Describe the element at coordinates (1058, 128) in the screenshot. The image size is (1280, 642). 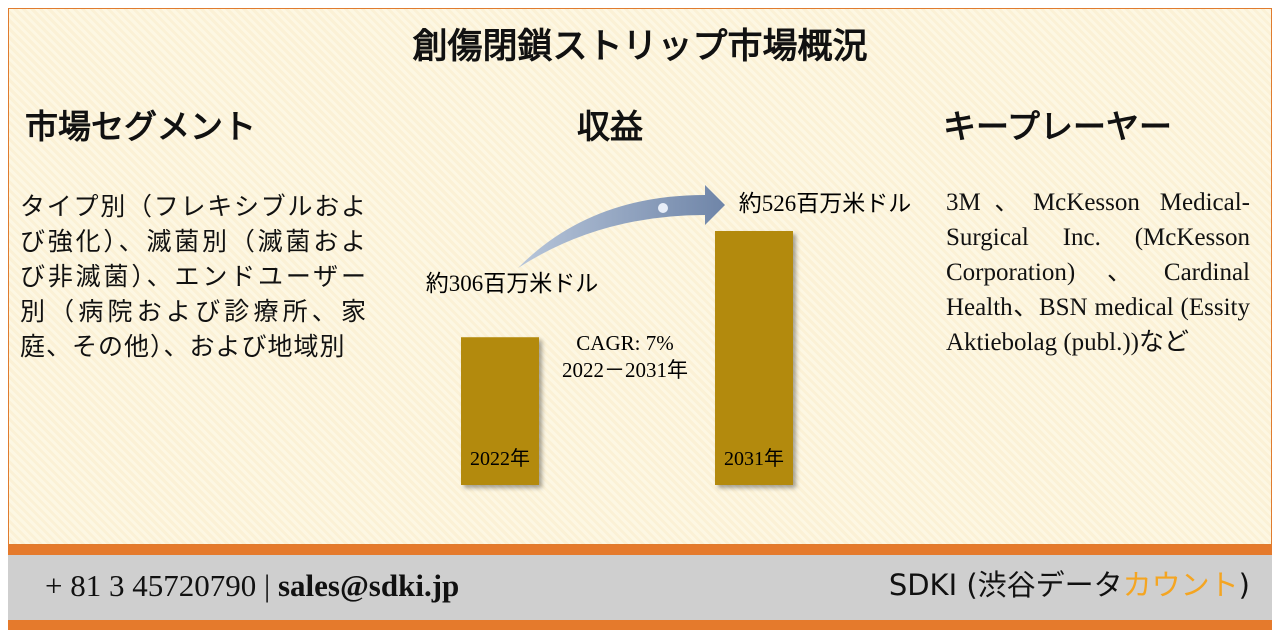
I see `players-heading: キープレーヤー` at that location.